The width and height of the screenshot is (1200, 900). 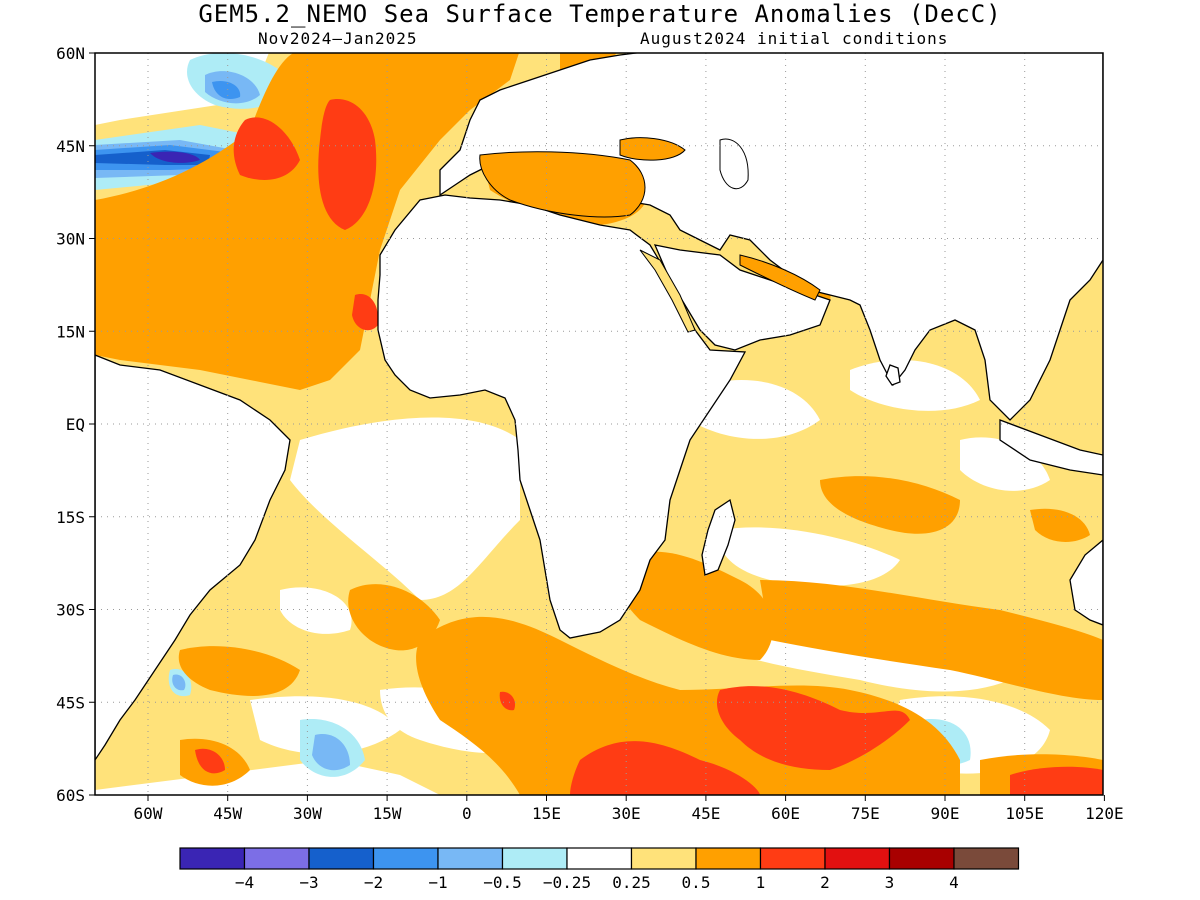 I want to click on colorbar-tick-label: −3, so click(x=308, y=882).